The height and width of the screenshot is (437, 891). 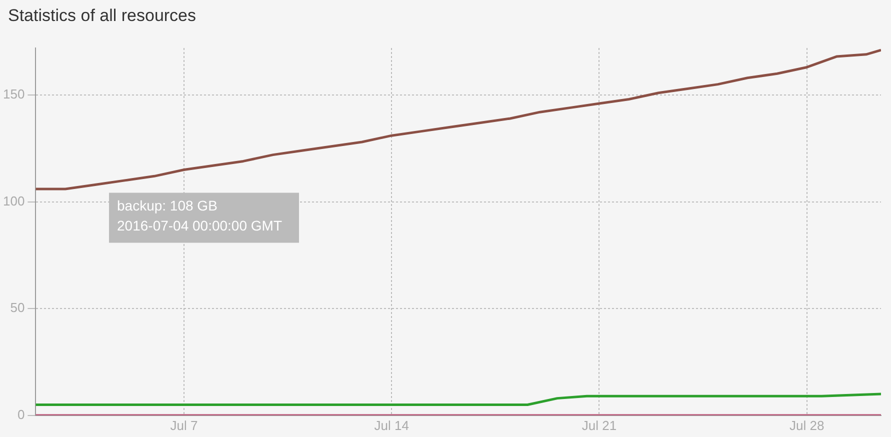 I want to click on y-tick-label: 100, so click(x=13, y=200).